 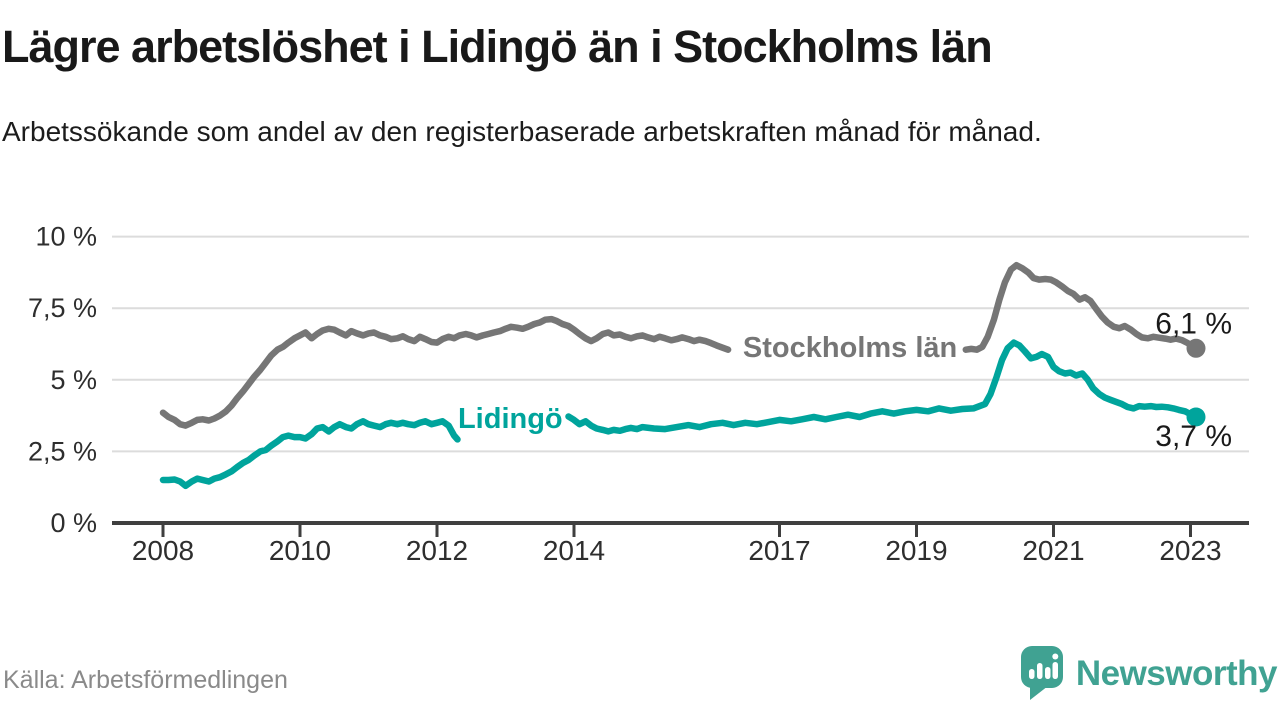 I want to click on x-axis-label: 2014, so click(x=574, y=550).